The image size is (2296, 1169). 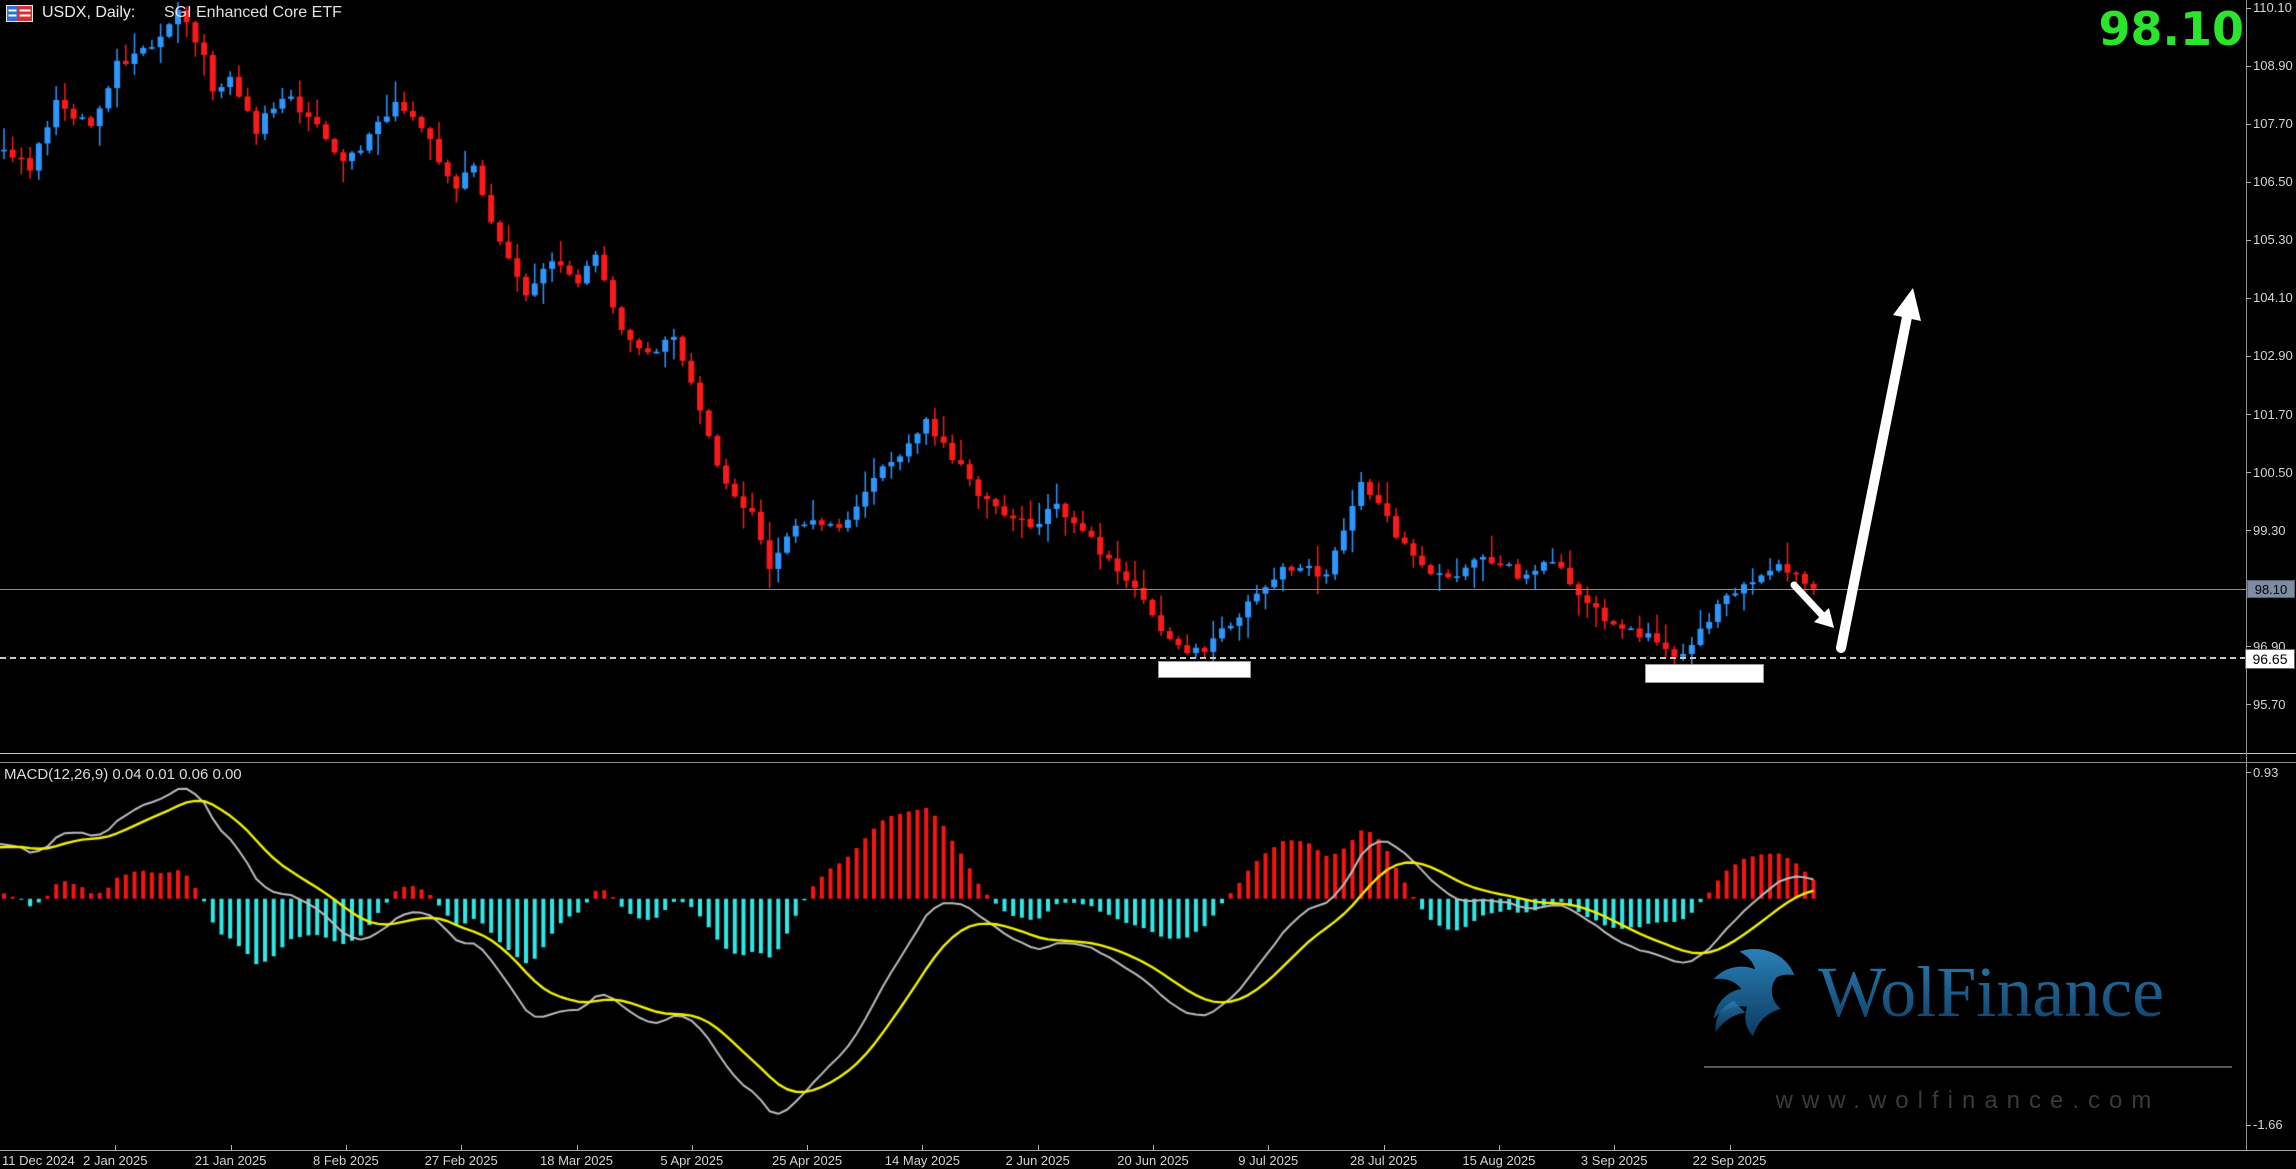 I want to click on price-axis-label: 107.70, so click(x=2273, y=124).